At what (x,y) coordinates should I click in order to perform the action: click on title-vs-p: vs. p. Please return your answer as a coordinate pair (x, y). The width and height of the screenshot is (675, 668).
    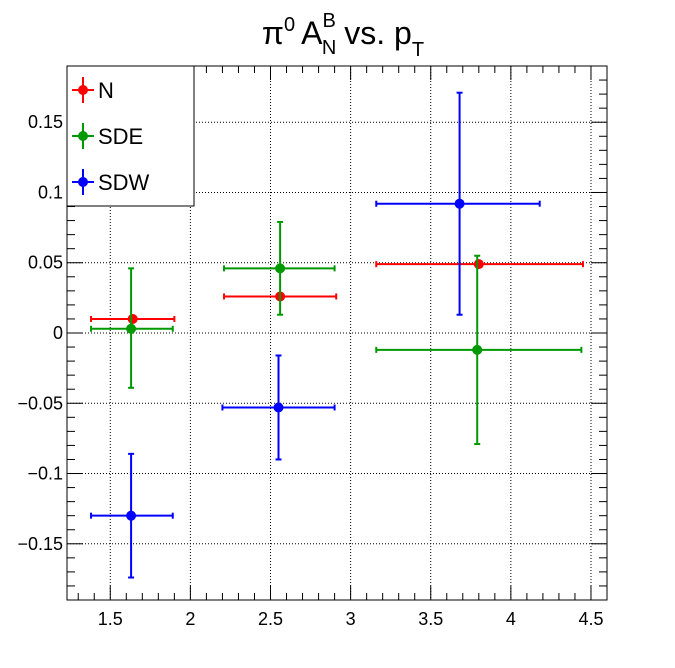
    Looking at the image, I should click on (378, 33).